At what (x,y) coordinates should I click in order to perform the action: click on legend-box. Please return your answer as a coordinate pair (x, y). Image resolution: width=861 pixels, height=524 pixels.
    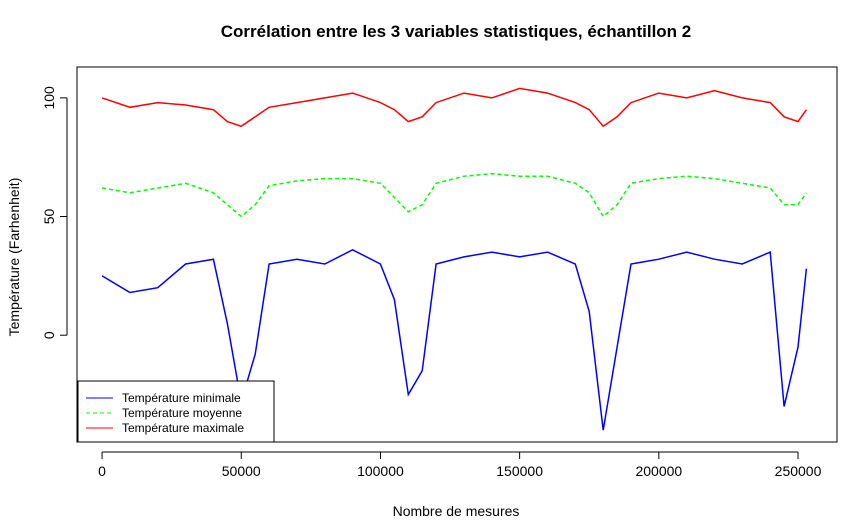
    Looking at the image, I should click on (176, 411).